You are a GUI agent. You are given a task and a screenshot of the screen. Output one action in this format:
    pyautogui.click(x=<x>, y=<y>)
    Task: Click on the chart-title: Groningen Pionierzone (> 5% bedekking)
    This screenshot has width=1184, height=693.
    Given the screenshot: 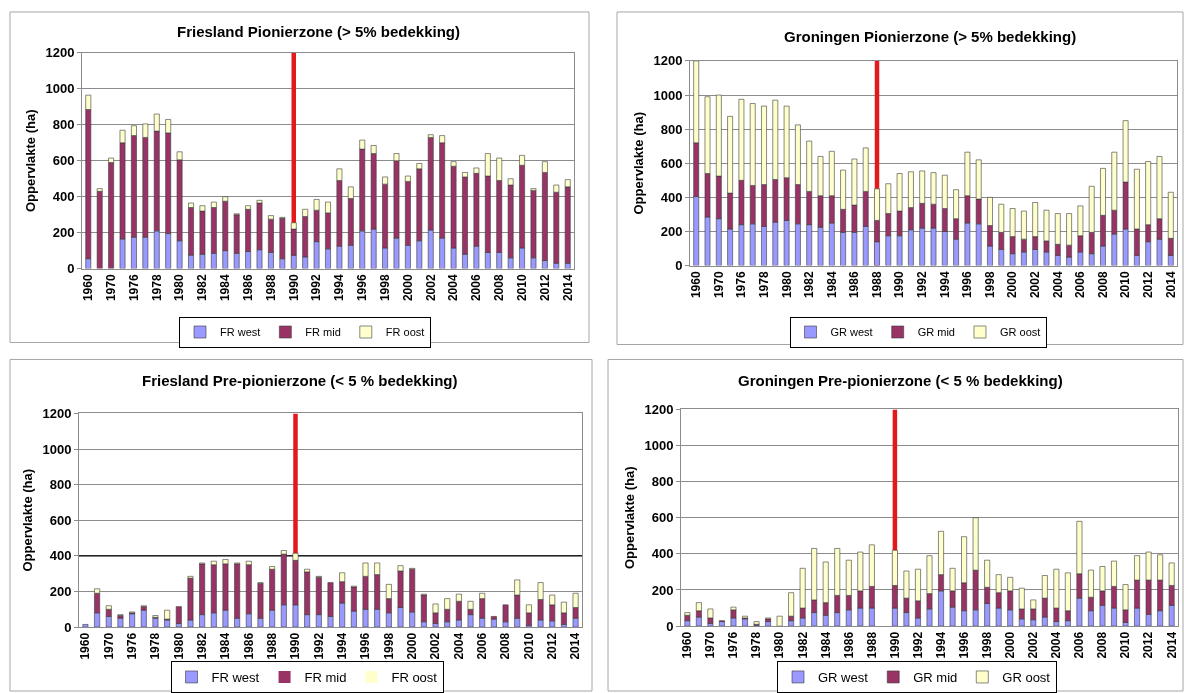 What is the action you would take?
    pyautogui.click(x=930, y=36)
    